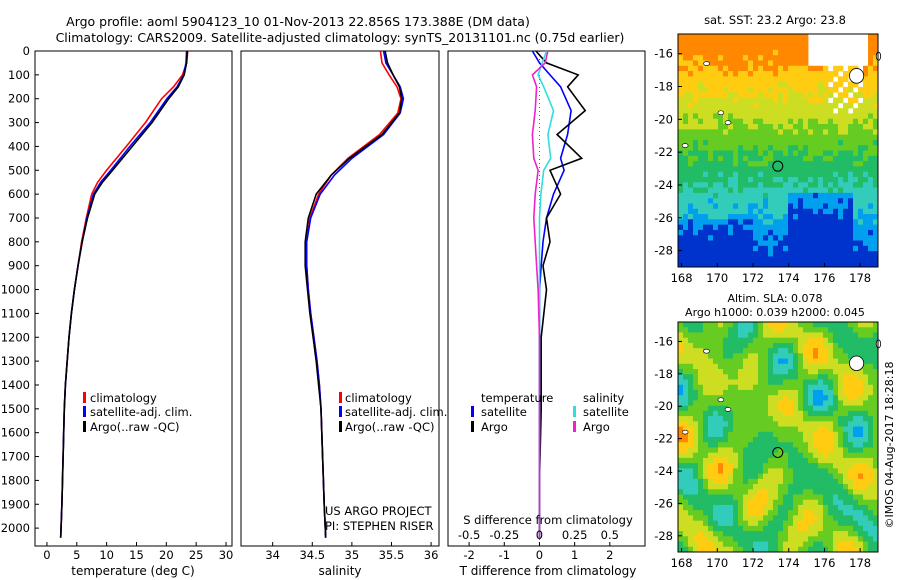 Image resolution: width=900 pixels, height=580 pixels. I want to click on y-tick-label: 1400, so click(15, 385).